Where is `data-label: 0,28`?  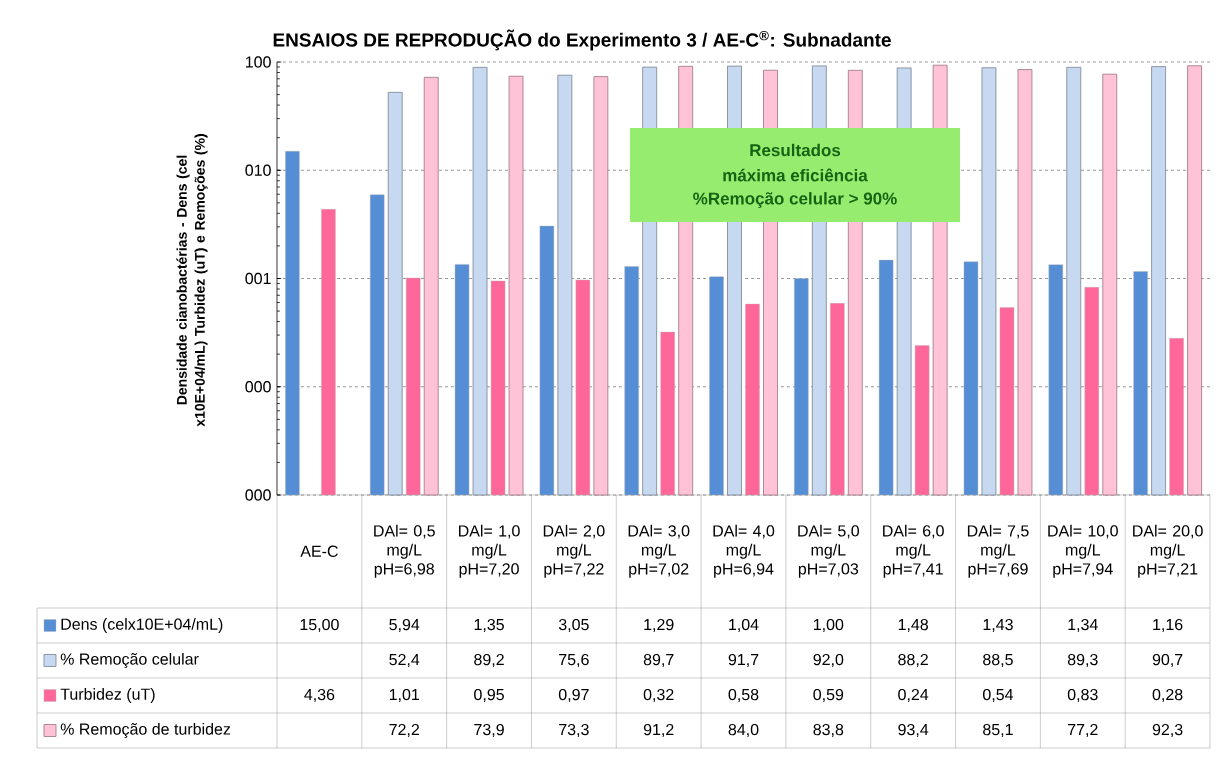
data-label: 0,28 is located at coordinates (1167, 695).